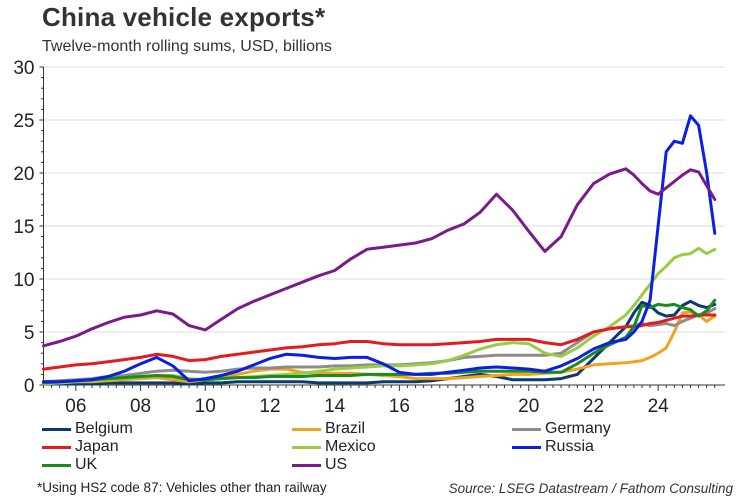 The width and height of the screenshot is (750, 500). I want to click on legend-item-belgium: Belgium, so click(87, 429).